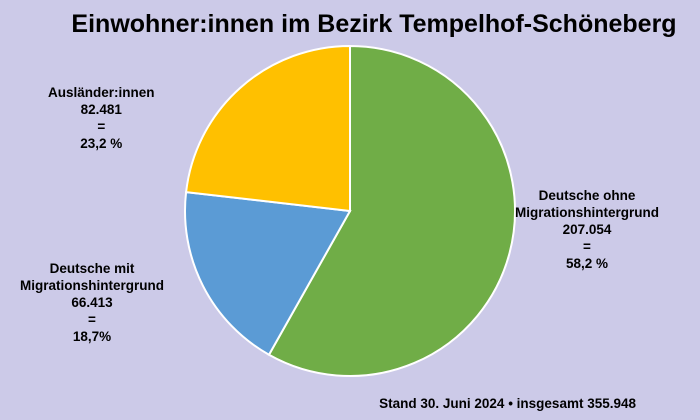 The image size is (700, 420). Describe the element at coordinates (587, 263) in the screenshot. I see `slice-percent: 58,2 %` at that location.